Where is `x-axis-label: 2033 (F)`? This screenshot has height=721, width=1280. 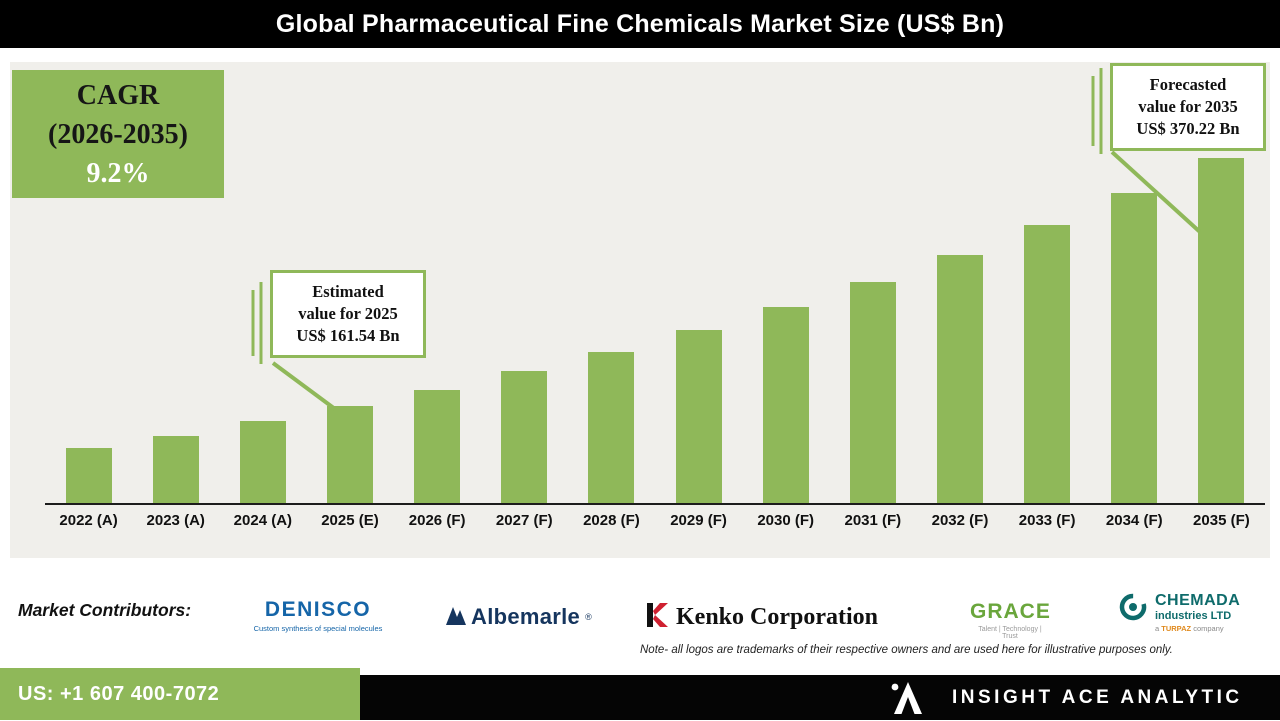 x-axis-label: 2033 (F) is located at coordinates (1047, 520).